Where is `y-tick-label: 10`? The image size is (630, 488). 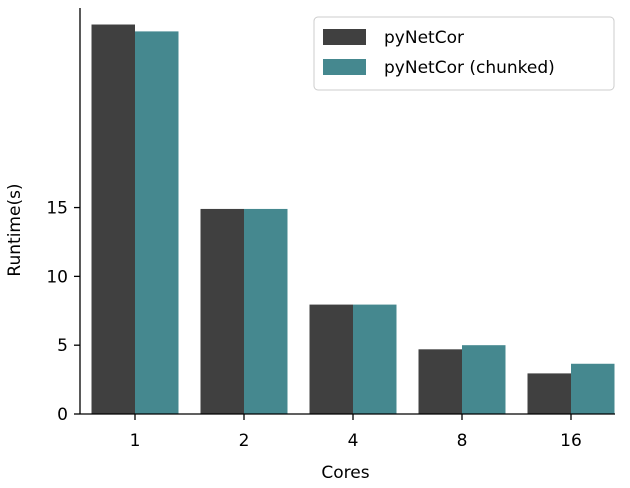
y-tick-label: 10 is located at coordinates (57, 277).